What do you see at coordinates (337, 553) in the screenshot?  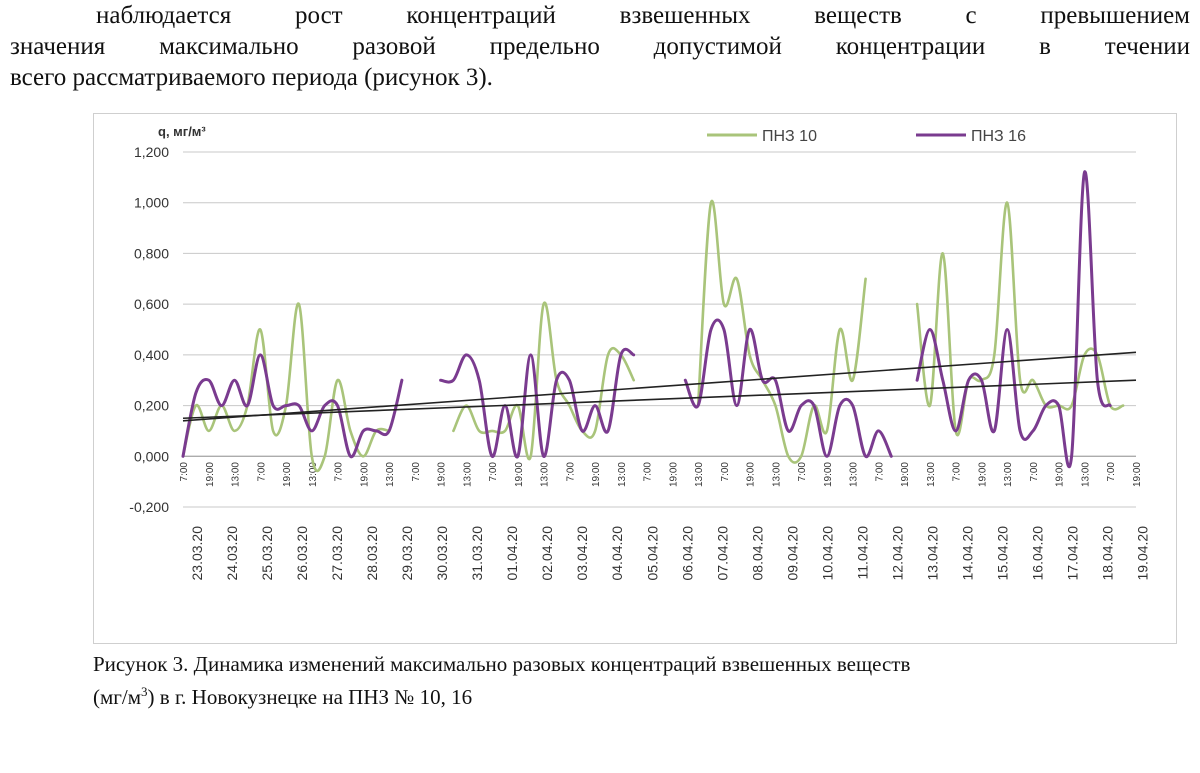 I see `x-date-tick-label: 27.03.20` at bounding box center [337, 553].